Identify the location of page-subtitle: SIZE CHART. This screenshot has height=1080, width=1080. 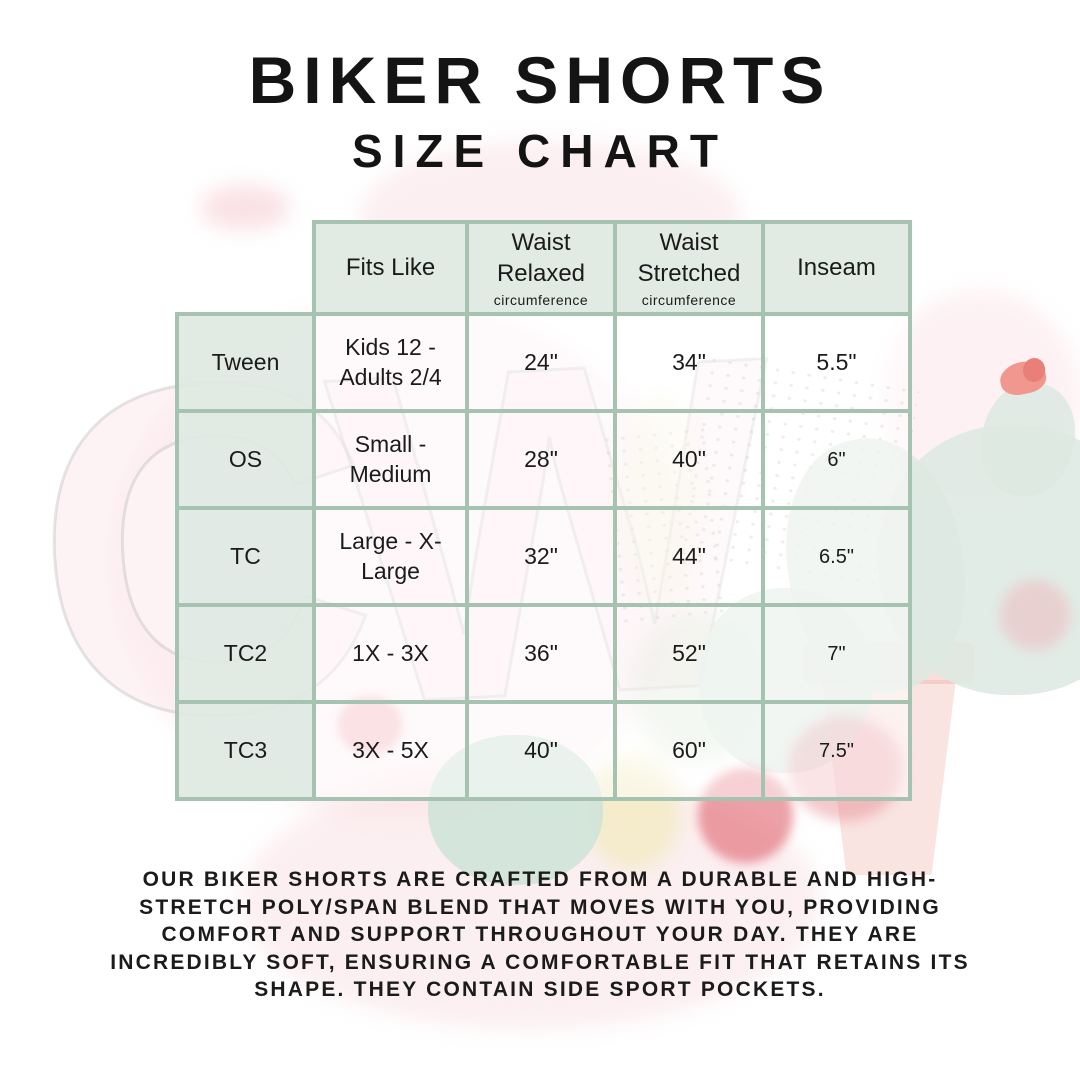
(540, 151).